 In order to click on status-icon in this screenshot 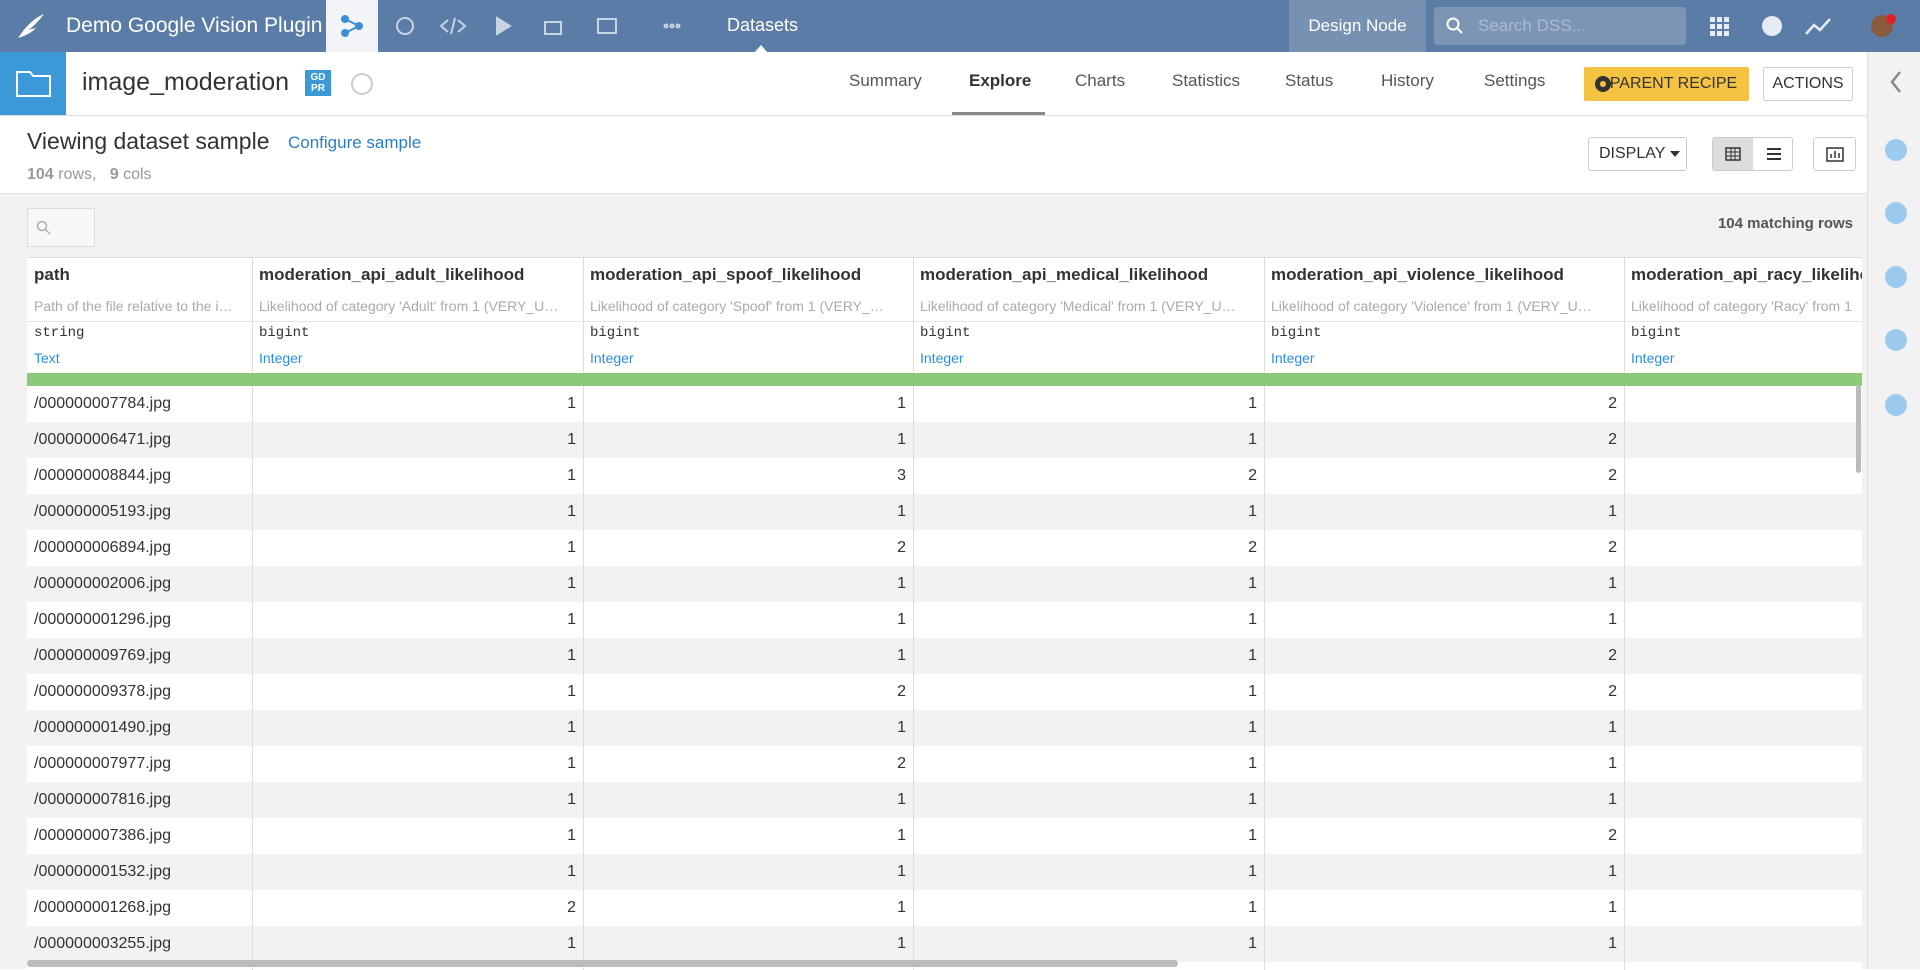, I will do `click(362, 84)`.